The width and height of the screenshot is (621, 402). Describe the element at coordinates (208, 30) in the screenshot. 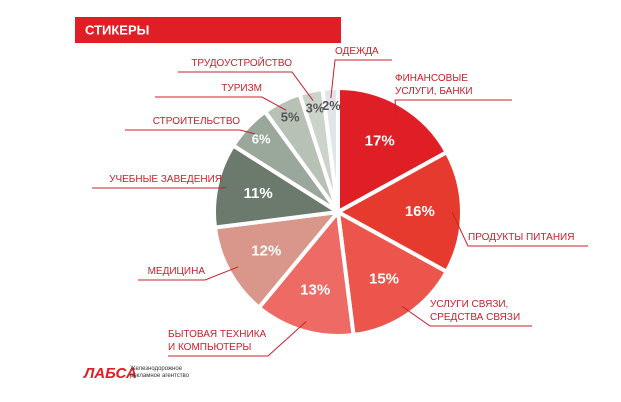

I see `title-bar` at that location.